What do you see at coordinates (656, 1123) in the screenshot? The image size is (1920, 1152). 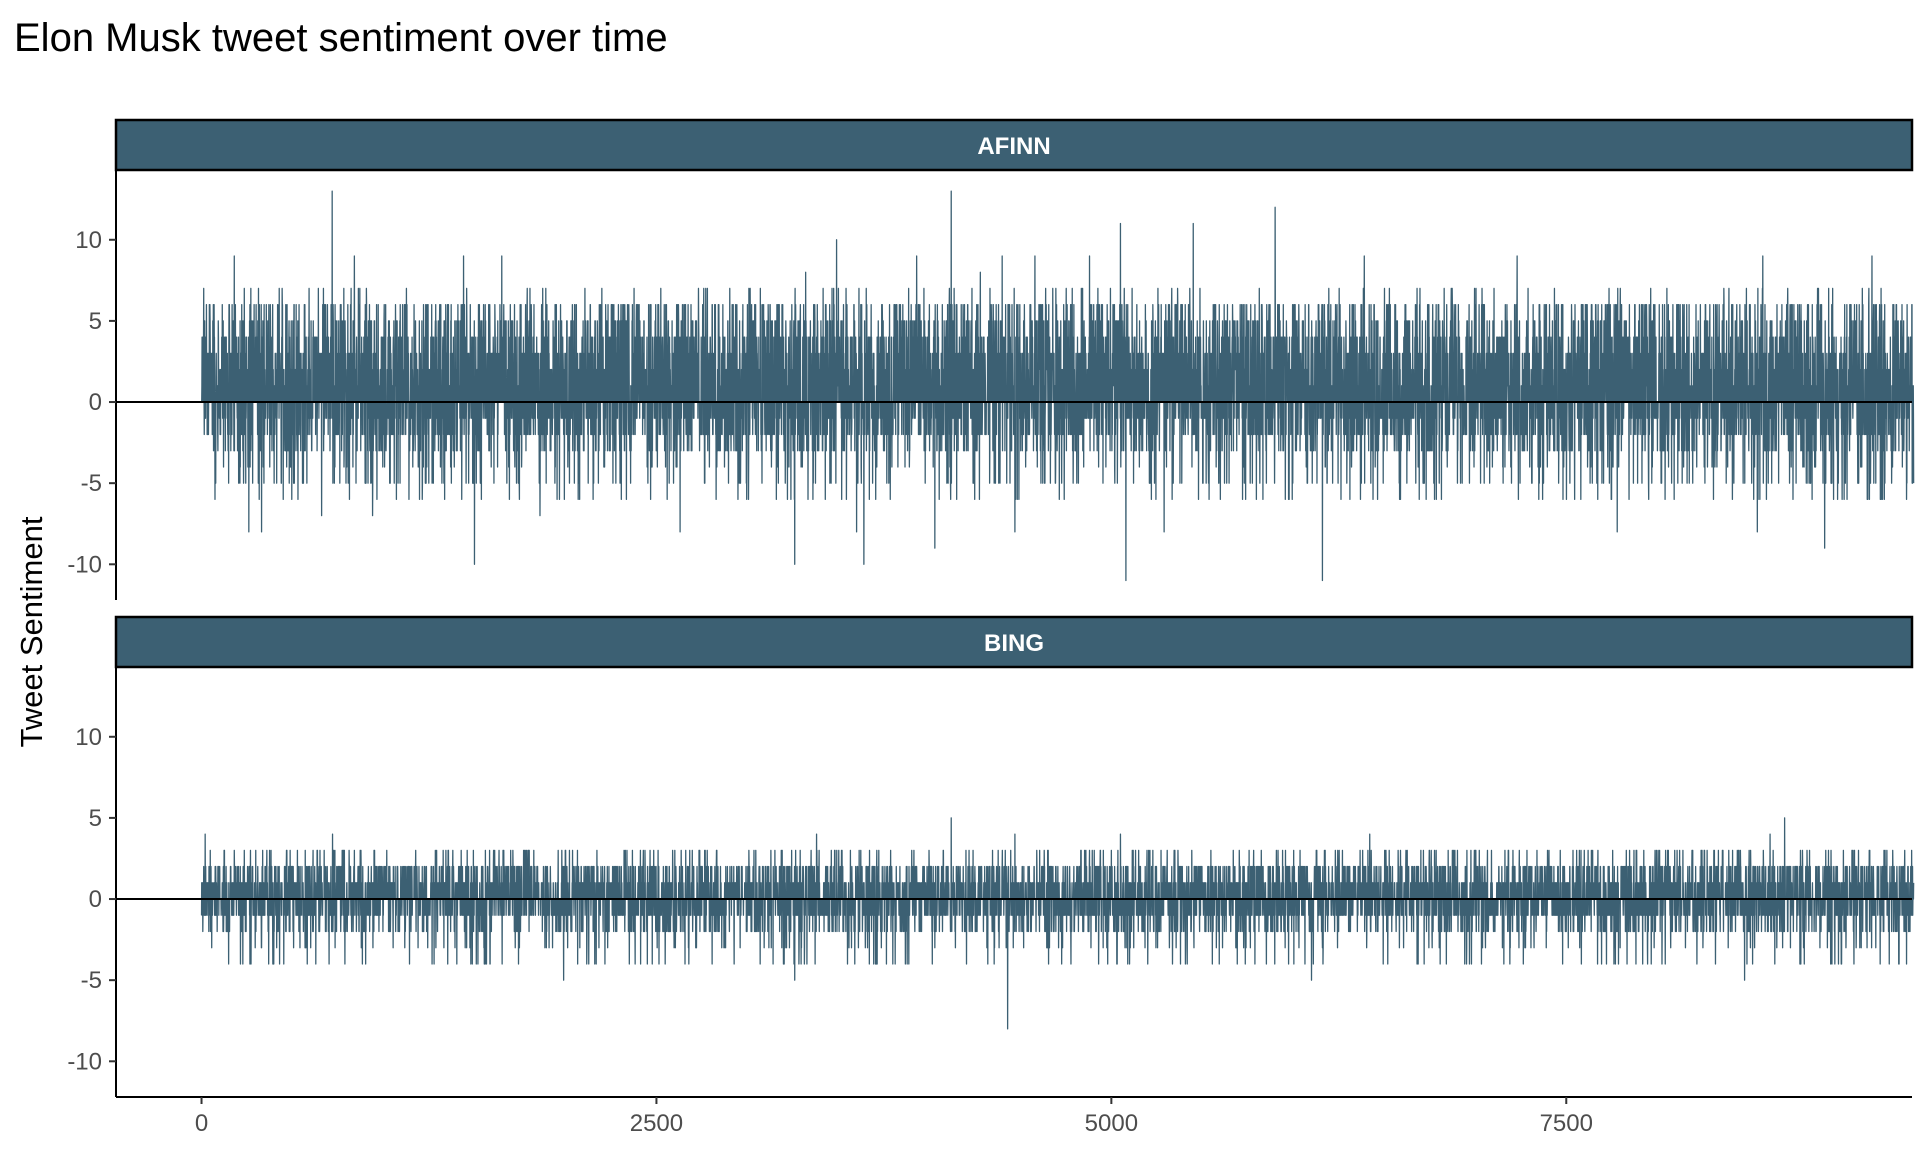 I see `x-tick-label: 2500` at bounding box center [656, 1123].